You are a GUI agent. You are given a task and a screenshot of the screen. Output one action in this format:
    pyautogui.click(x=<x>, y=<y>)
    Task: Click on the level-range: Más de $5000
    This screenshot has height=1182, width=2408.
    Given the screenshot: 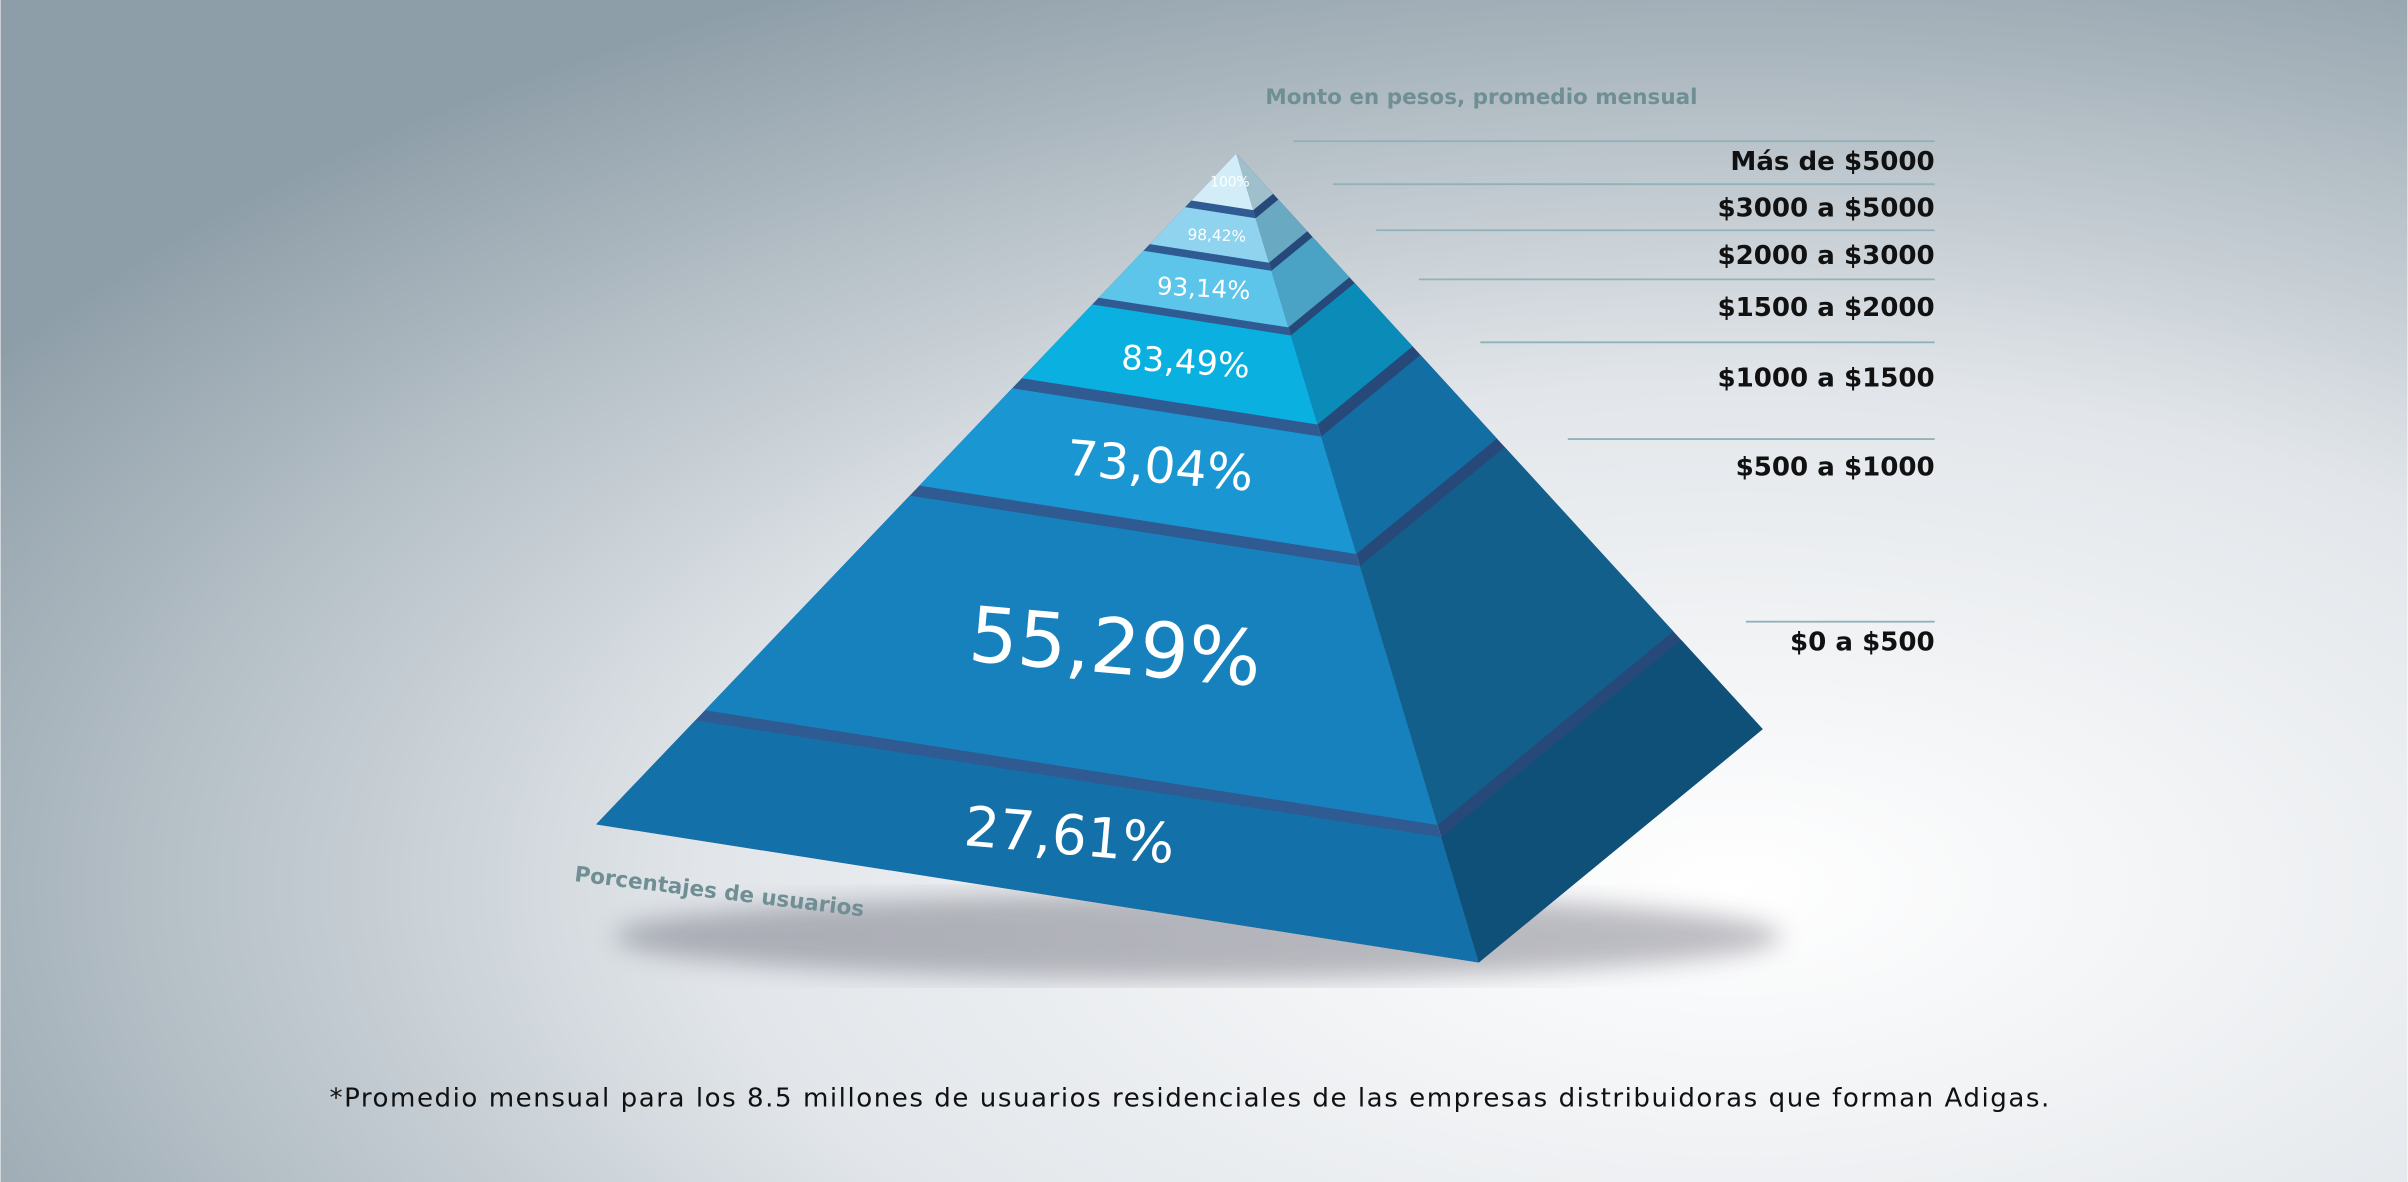 What is the action you would take?
    pyautogui.click(x=1832, y=162)
    